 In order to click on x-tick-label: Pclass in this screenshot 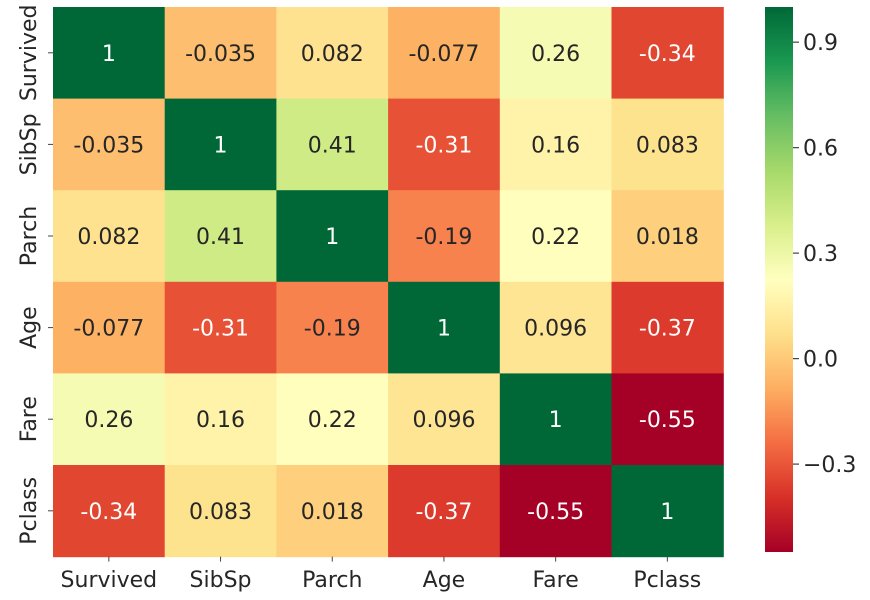, I will do `click(667, 580)`.